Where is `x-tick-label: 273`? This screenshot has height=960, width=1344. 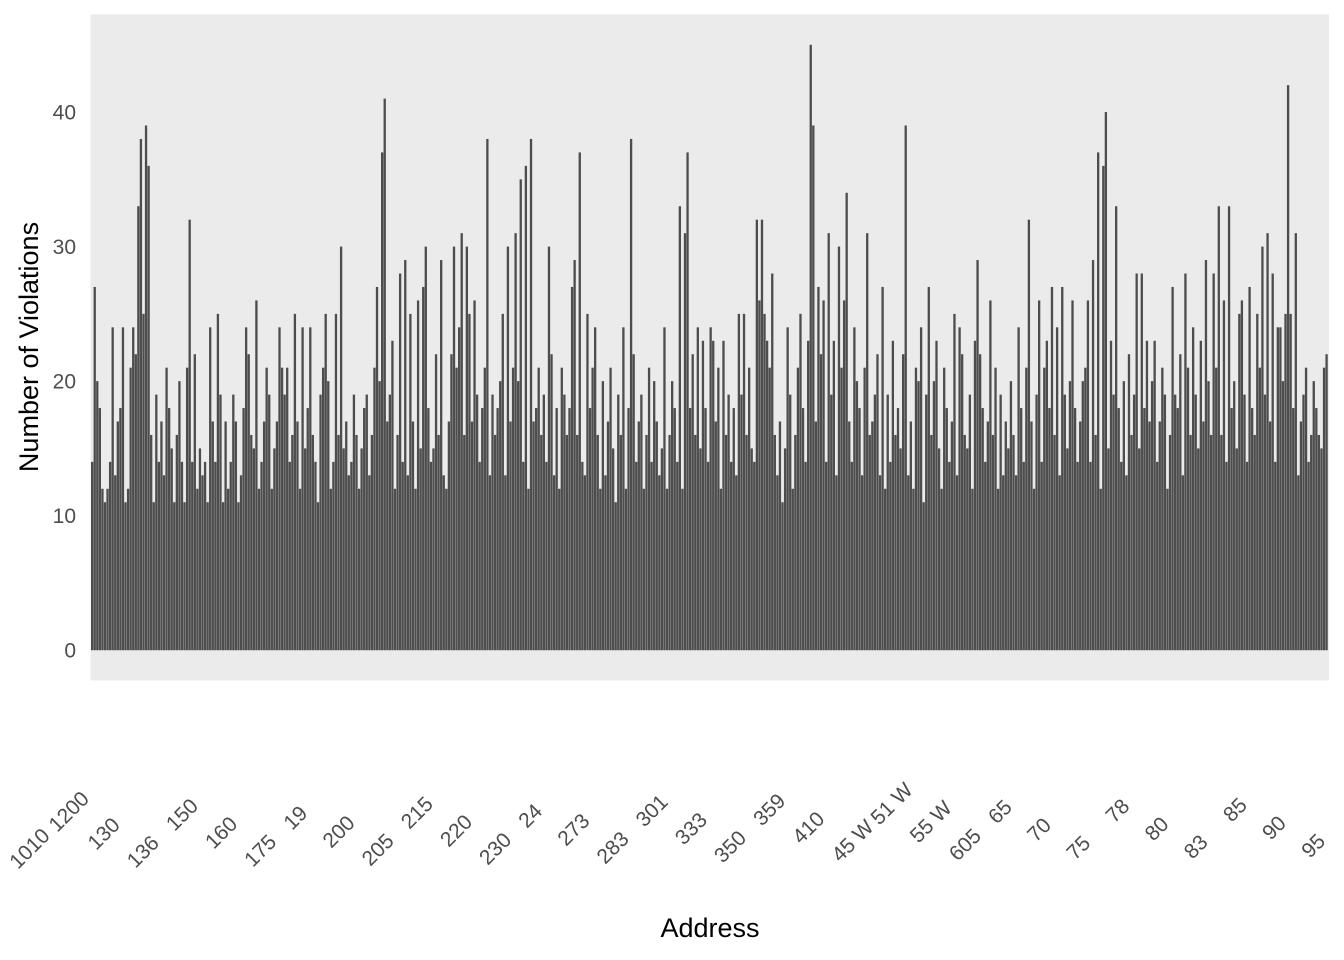
x-tick-label: 273 is located at coordinates (573, 829).